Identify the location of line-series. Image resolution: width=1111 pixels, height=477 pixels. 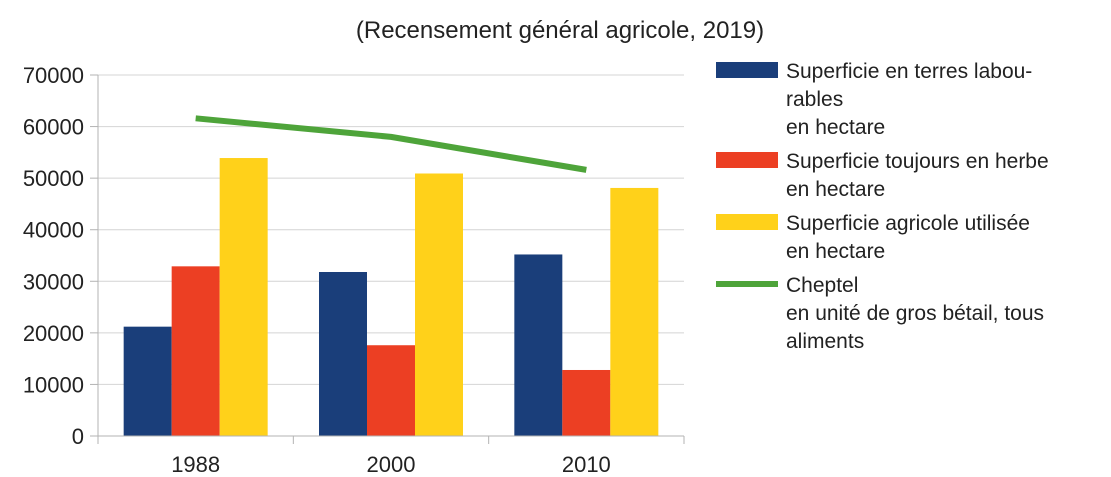
(391, 144).